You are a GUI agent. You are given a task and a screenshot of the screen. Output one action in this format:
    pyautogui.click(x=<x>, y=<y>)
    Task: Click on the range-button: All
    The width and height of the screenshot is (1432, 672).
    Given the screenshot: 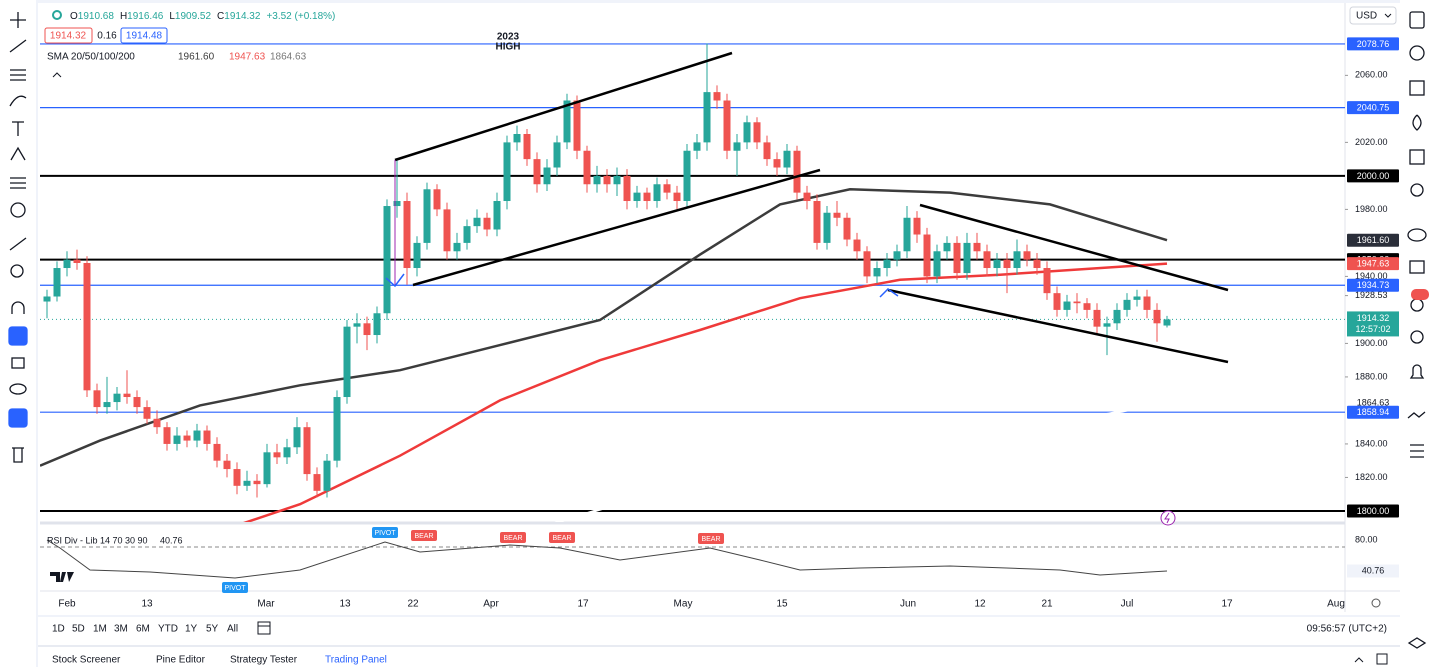 What is the action you would take?
    pyautogui.click(x=232, y=629)
    